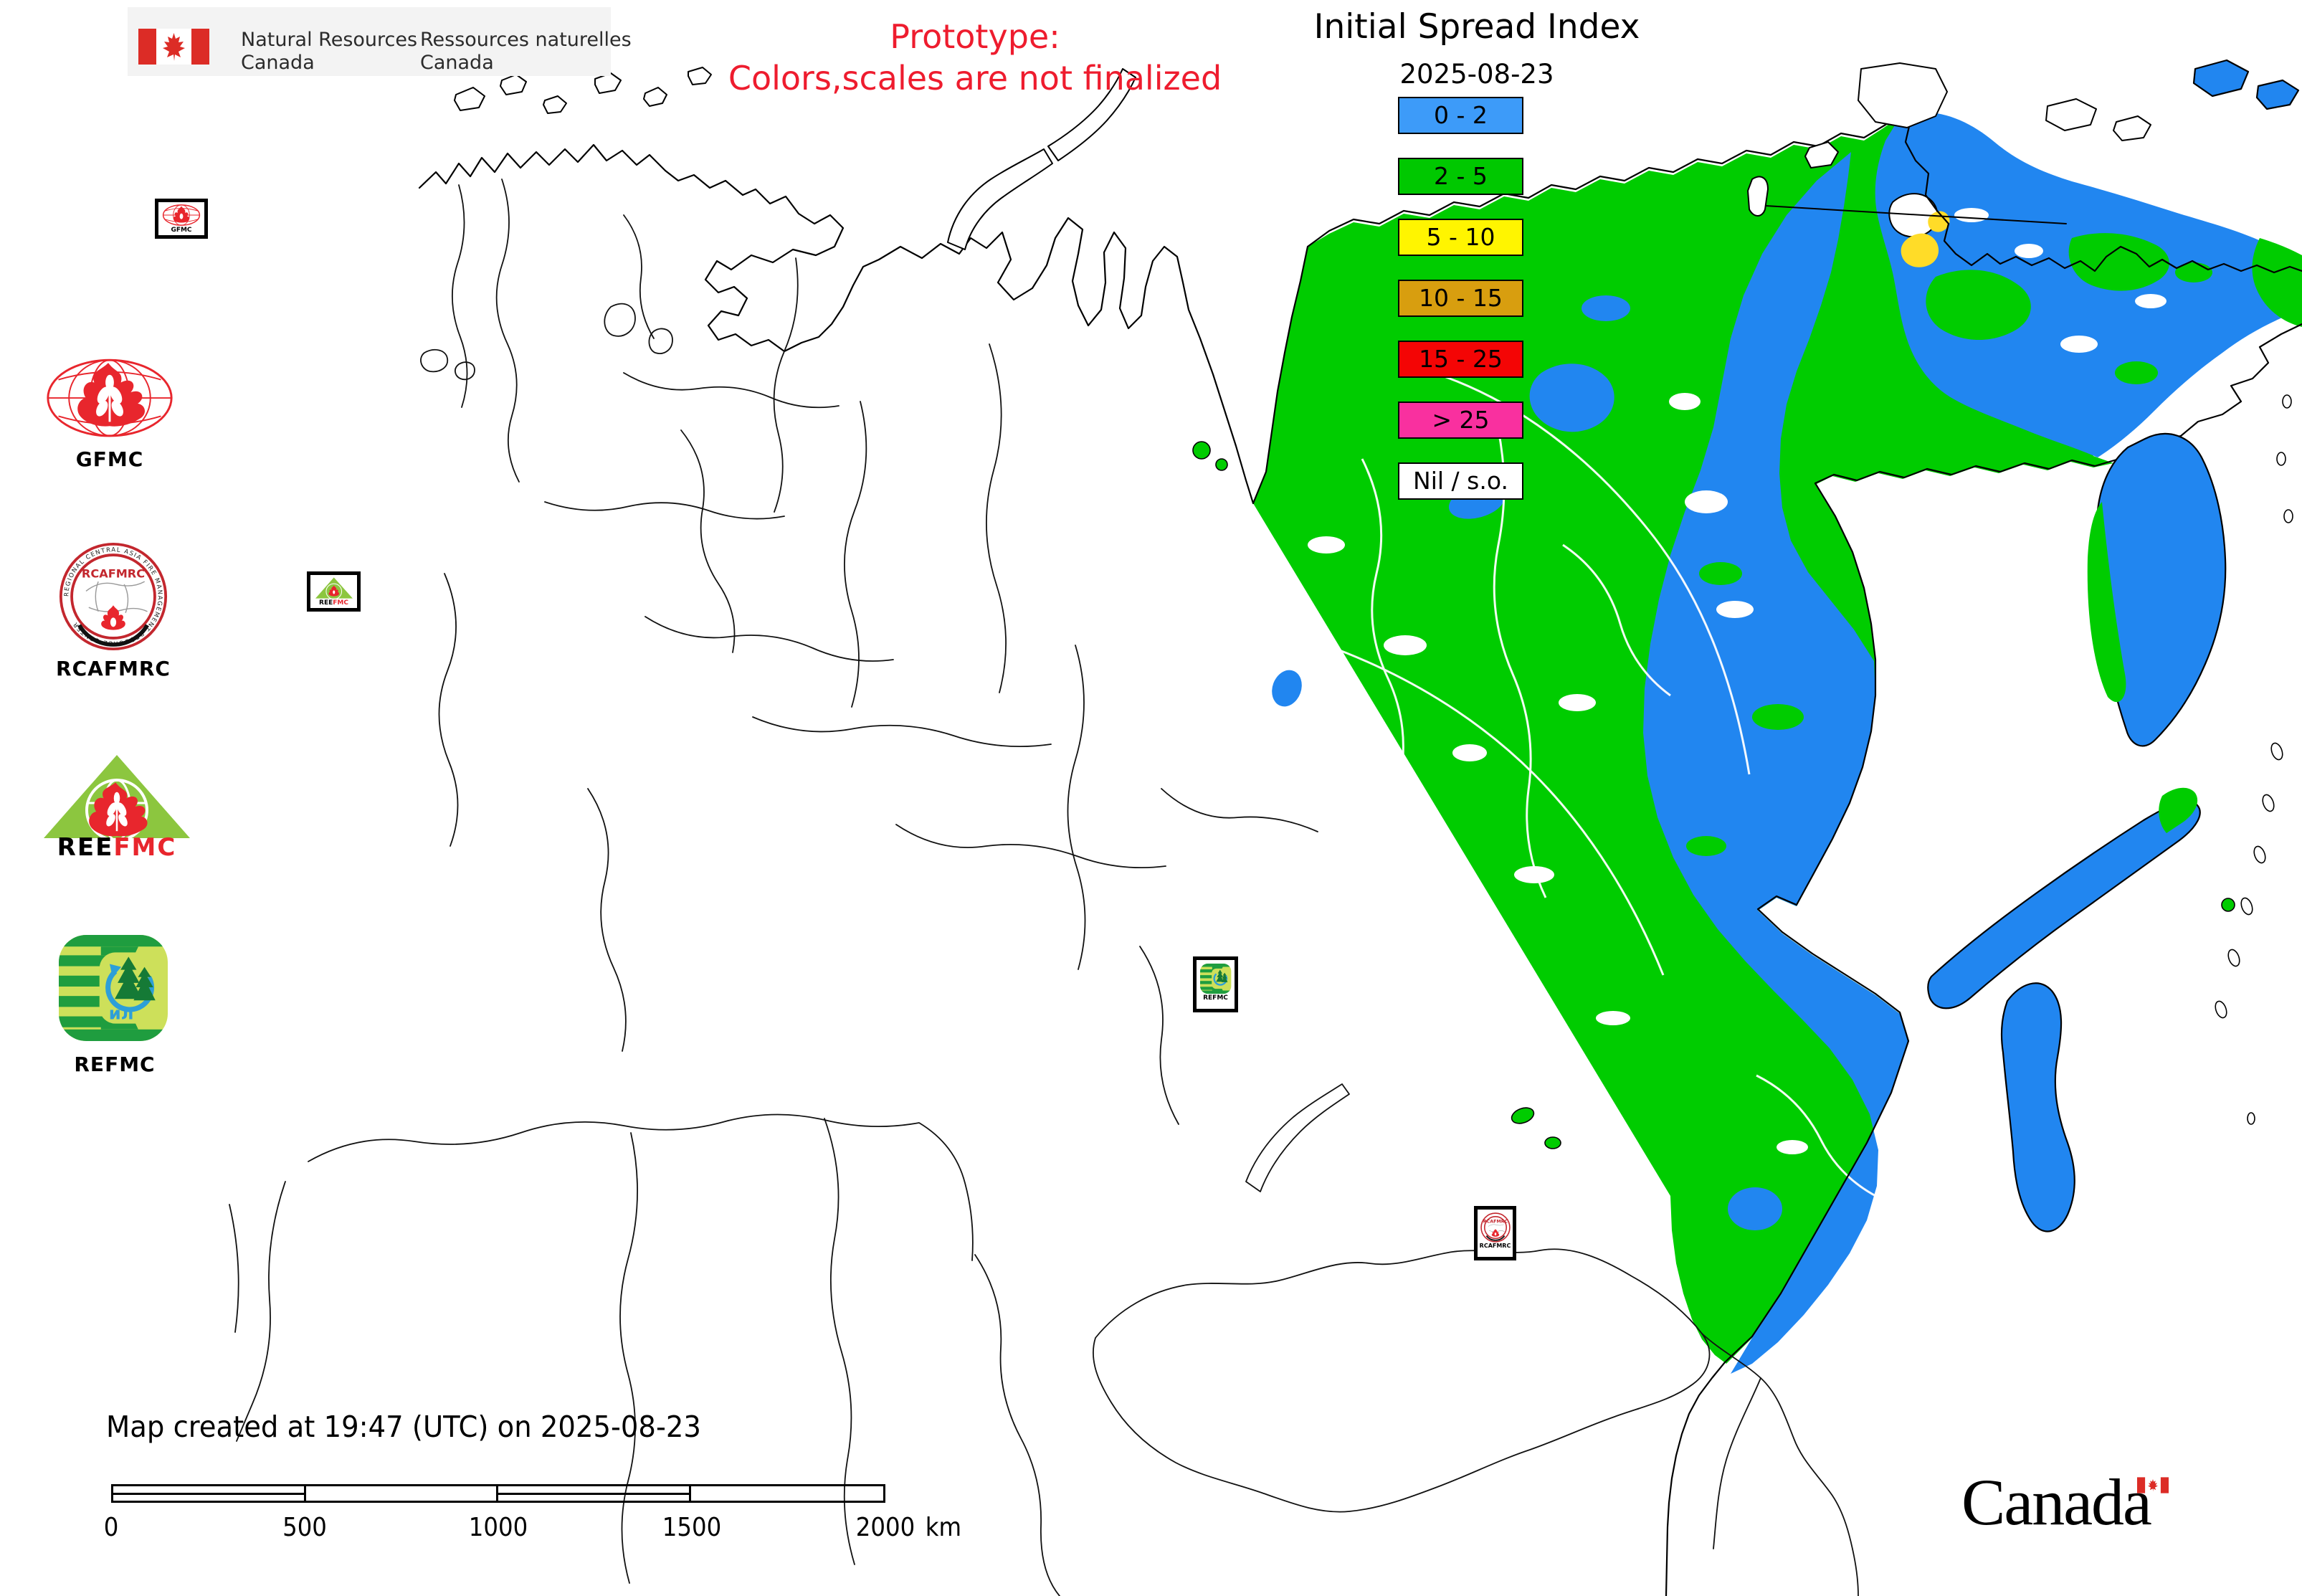  Describe the element at coordinates (304, 1527) in the screenshot. I see `scale-label-500: 500` at that location.